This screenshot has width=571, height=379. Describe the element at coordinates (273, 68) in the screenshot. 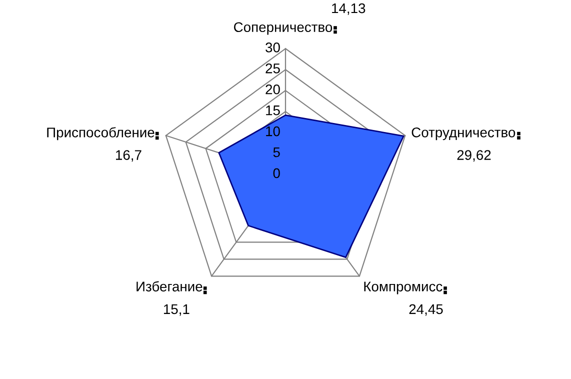

I see `y-tick-label: 25` at that location.